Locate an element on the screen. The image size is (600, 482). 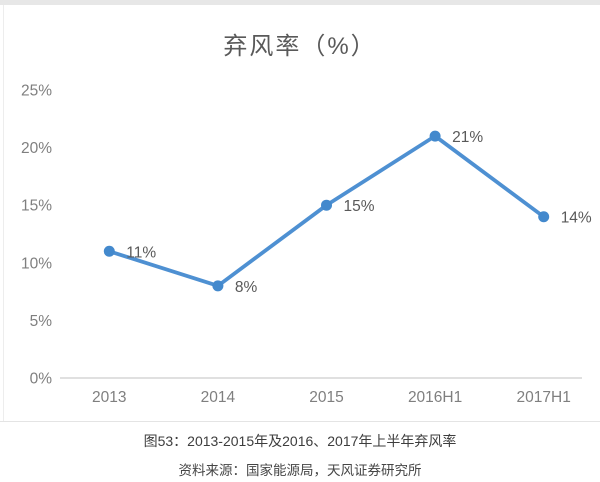
card-left-border is located at coordinates (3, 213).